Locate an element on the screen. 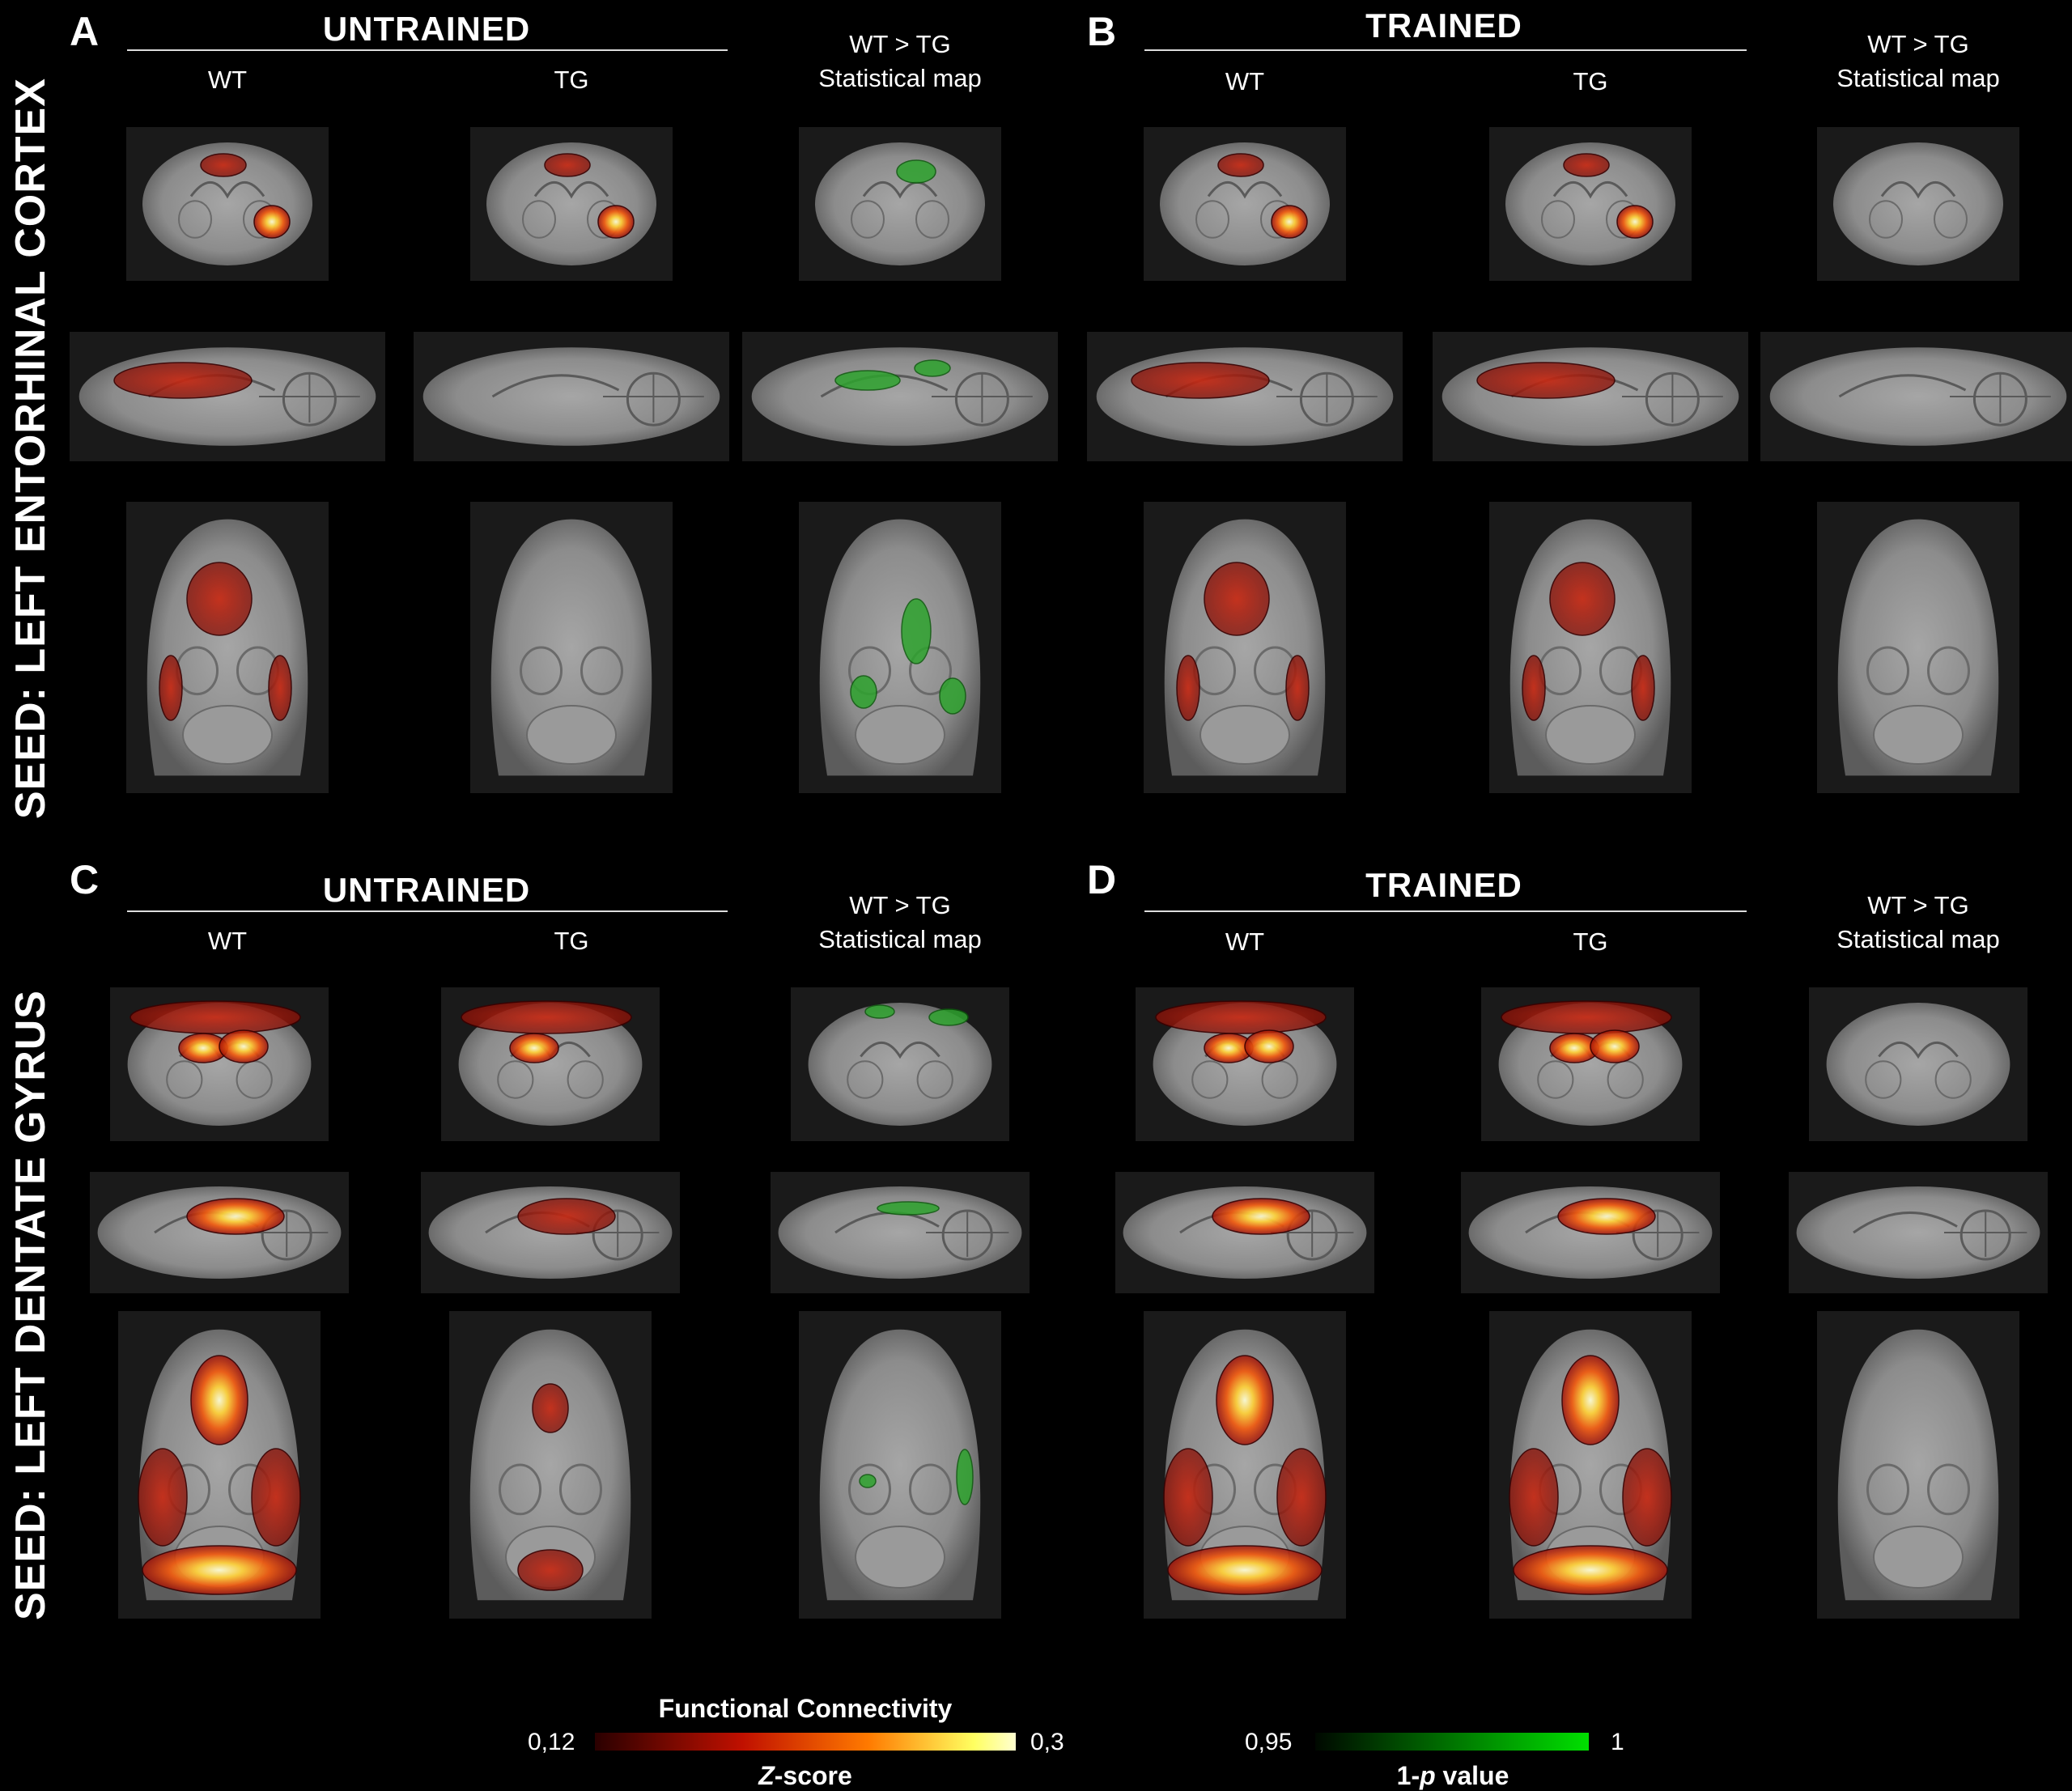 The height and width of the screenshot is (1791, 2072). top-panel1-tg-sag-slice is located at coordinates (1590, 397).